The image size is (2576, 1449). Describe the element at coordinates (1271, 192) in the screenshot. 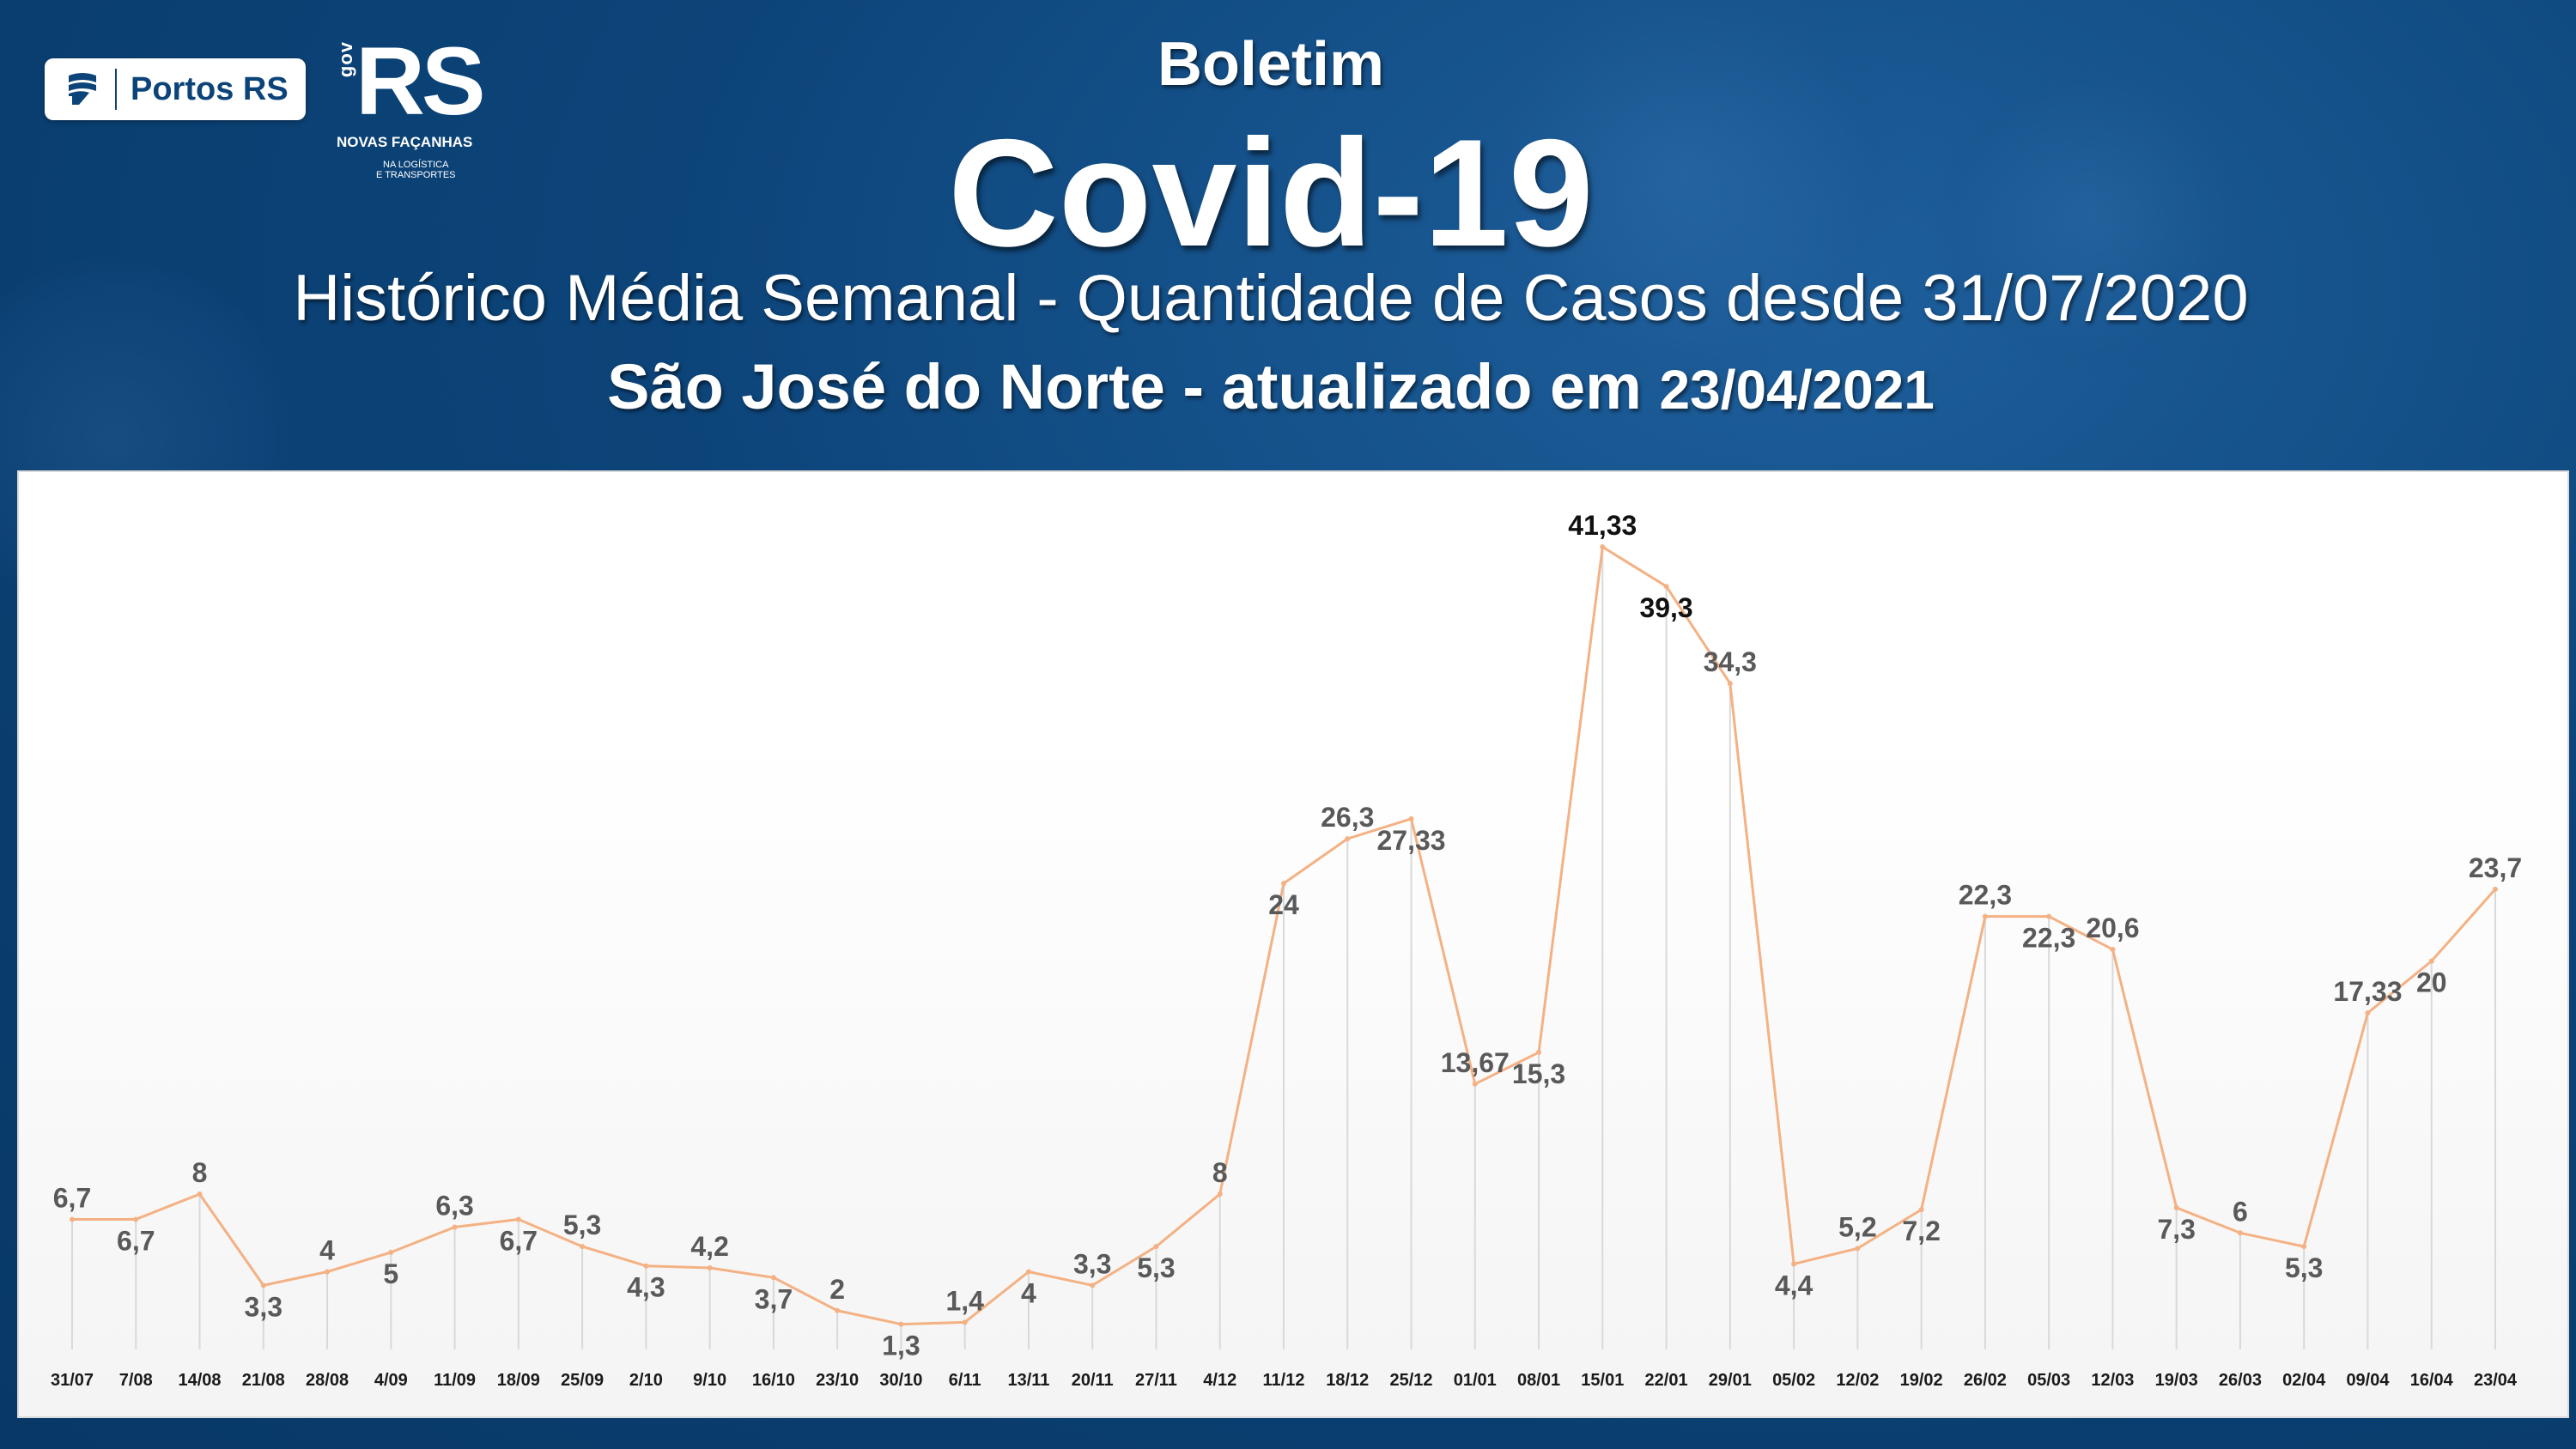

I see `page-title: Covid-19` at that location.